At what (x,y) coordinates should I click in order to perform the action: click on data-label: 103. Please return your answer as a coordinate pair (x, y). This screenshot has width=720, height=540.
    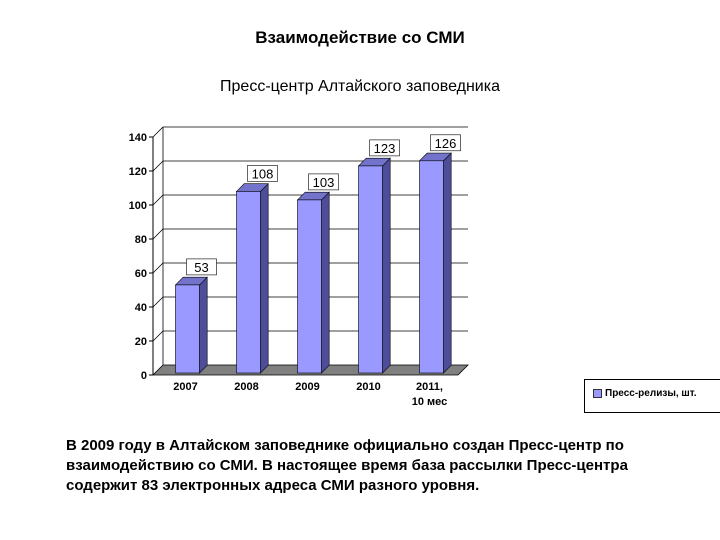
    Looking at the image, I should click on (324, 182).